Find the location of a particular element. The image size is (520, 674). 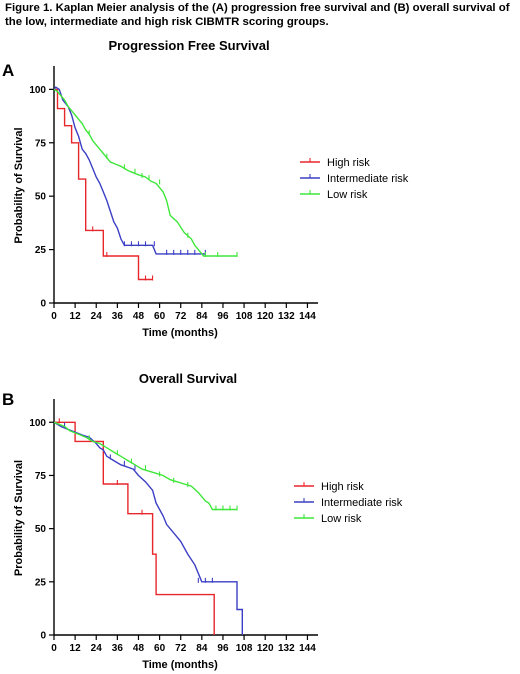

chart-title: Overall Survival is located at coordinates (188, 378).